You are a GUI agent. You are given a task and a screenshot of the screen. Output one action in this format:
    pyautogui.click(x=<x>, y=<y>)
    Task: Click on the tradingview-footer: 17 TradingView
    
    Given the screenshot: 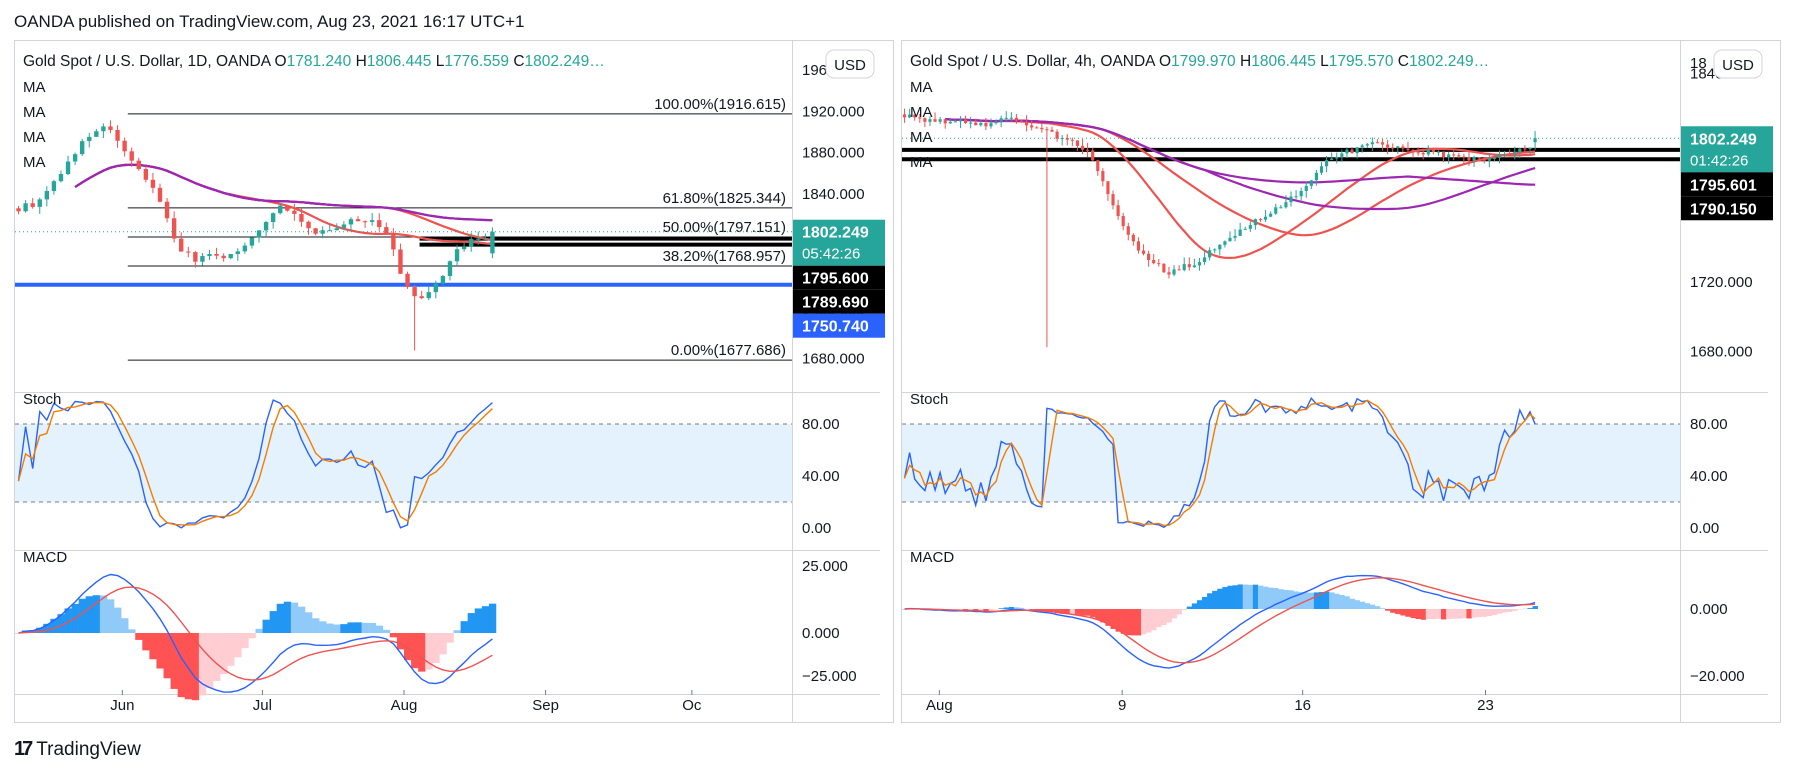 What is the action you would take?
    pyautogui.click(x=77, y=749)
    